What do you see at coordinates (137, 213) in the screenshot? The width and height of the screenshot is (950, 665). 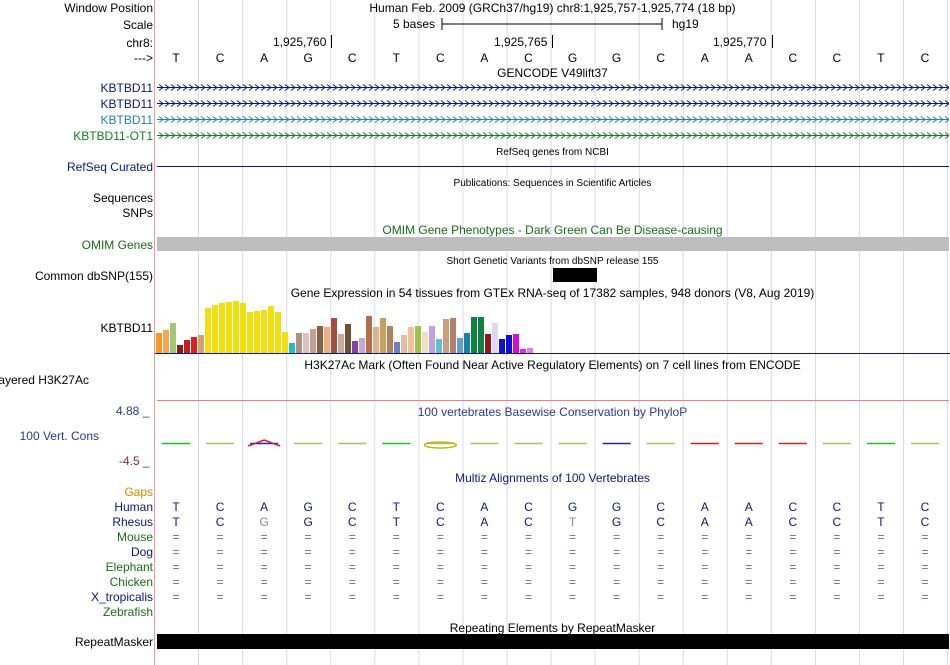 I see `publications-snps-label: SNPs` at bounding box center [137, 213].